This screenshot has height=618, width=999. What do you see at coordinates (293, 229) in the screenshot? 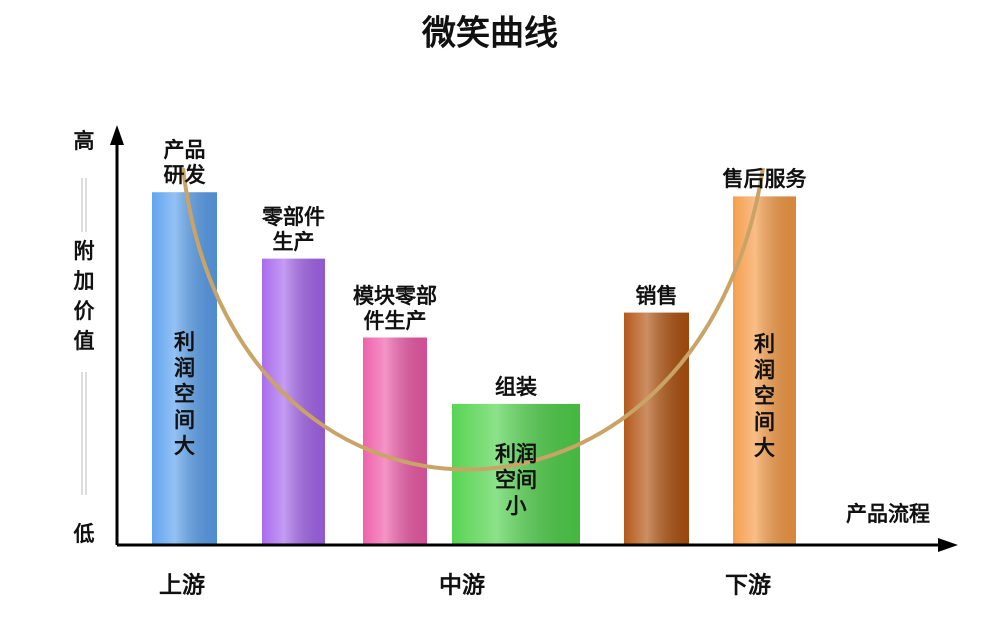
I see `bar-label: 零部件生产` at bounding box center [293, 229].